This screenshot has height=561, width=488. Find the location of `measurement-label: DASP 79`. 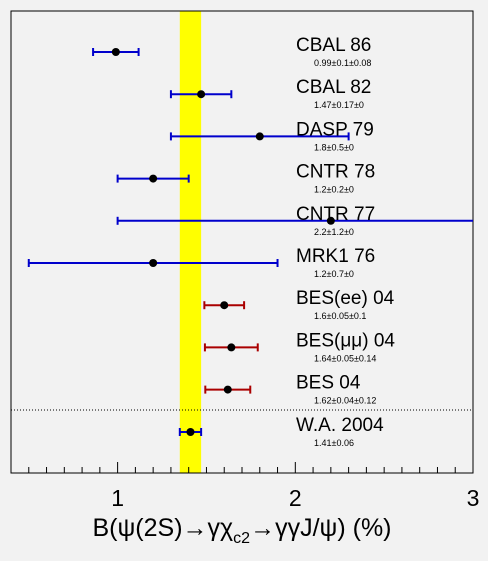

measurement-label: DASP 79 is located at coordinates (335, 129).